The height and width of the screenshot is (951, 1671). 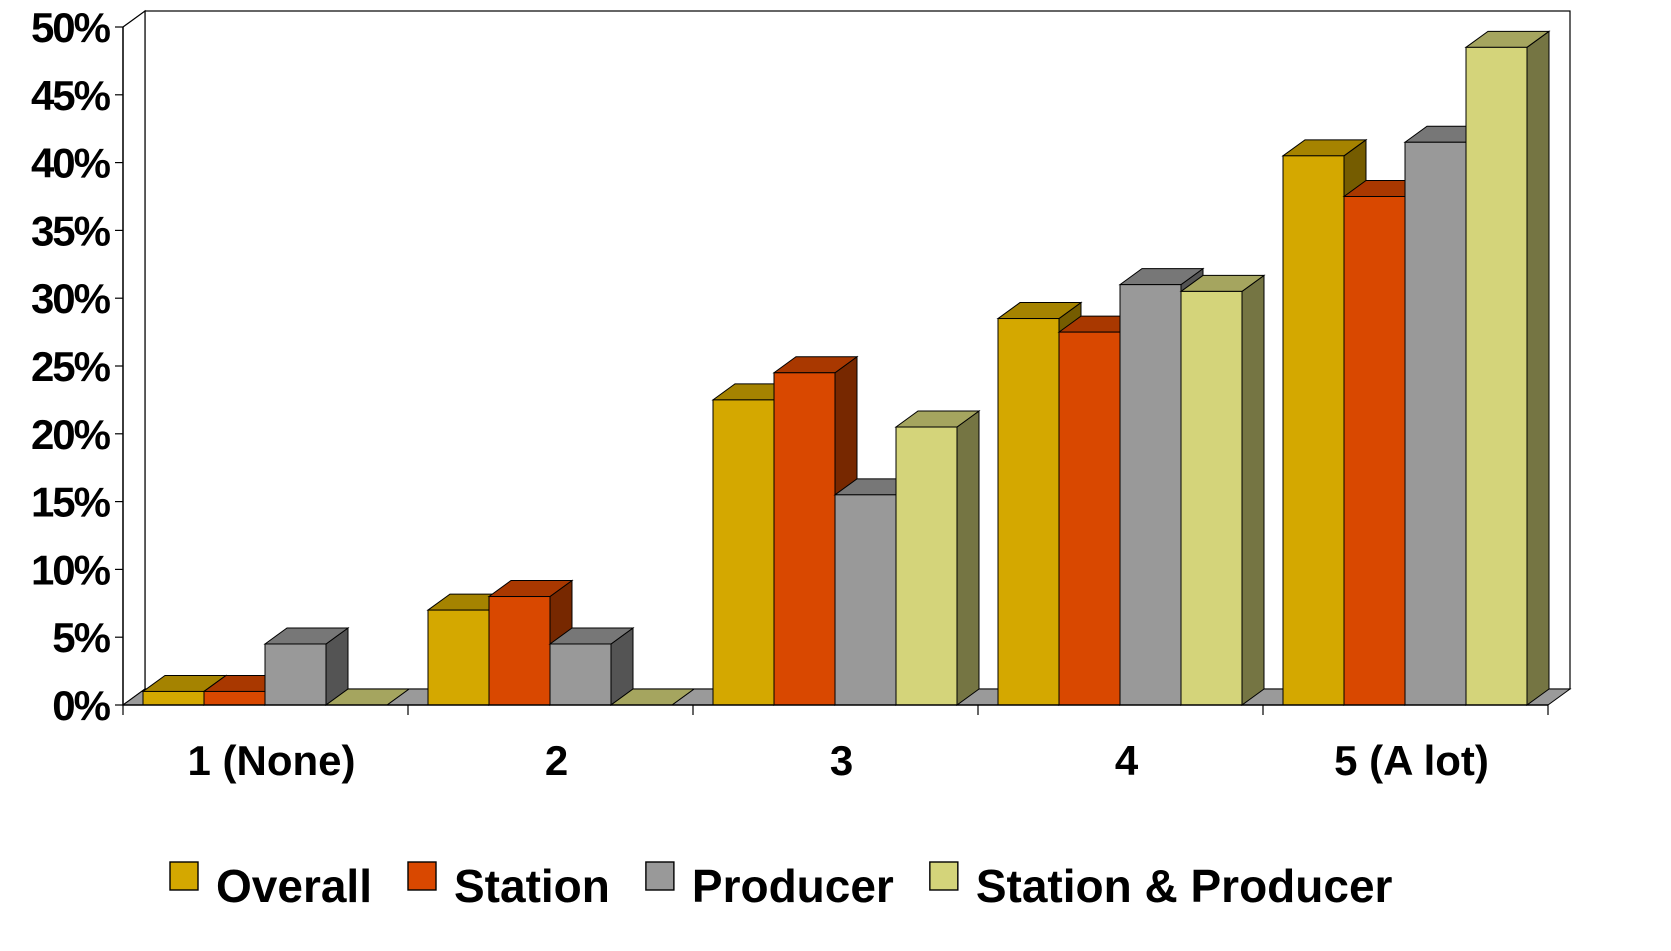 I want to click on x-tick-label: 4, so click(x=1127, y=760).